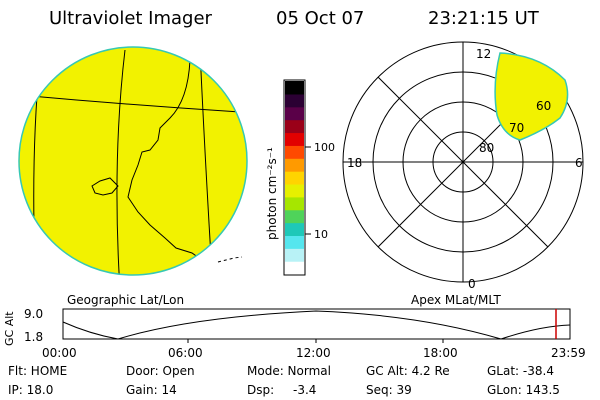  I want to click on altitude-curve, so click(316, 325).